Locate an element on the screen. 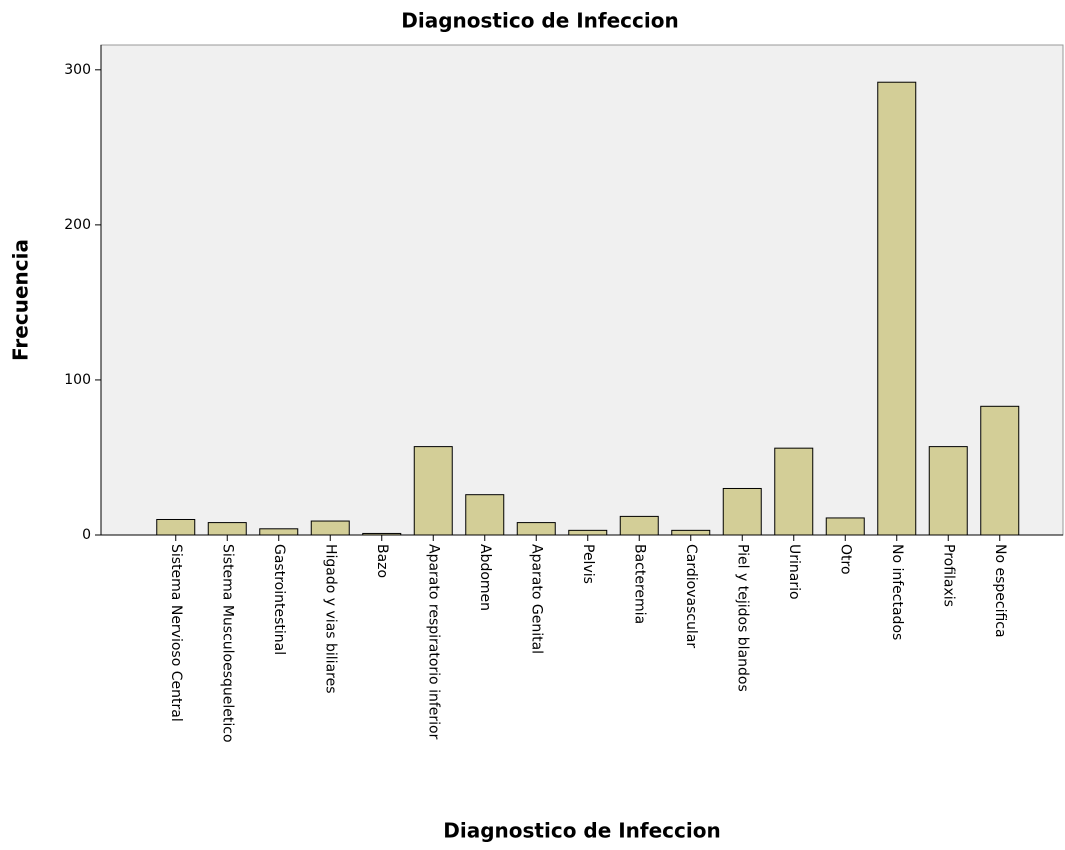  x-tick-label: Sistema Nervioso Central is located at coordinates (176, 633).